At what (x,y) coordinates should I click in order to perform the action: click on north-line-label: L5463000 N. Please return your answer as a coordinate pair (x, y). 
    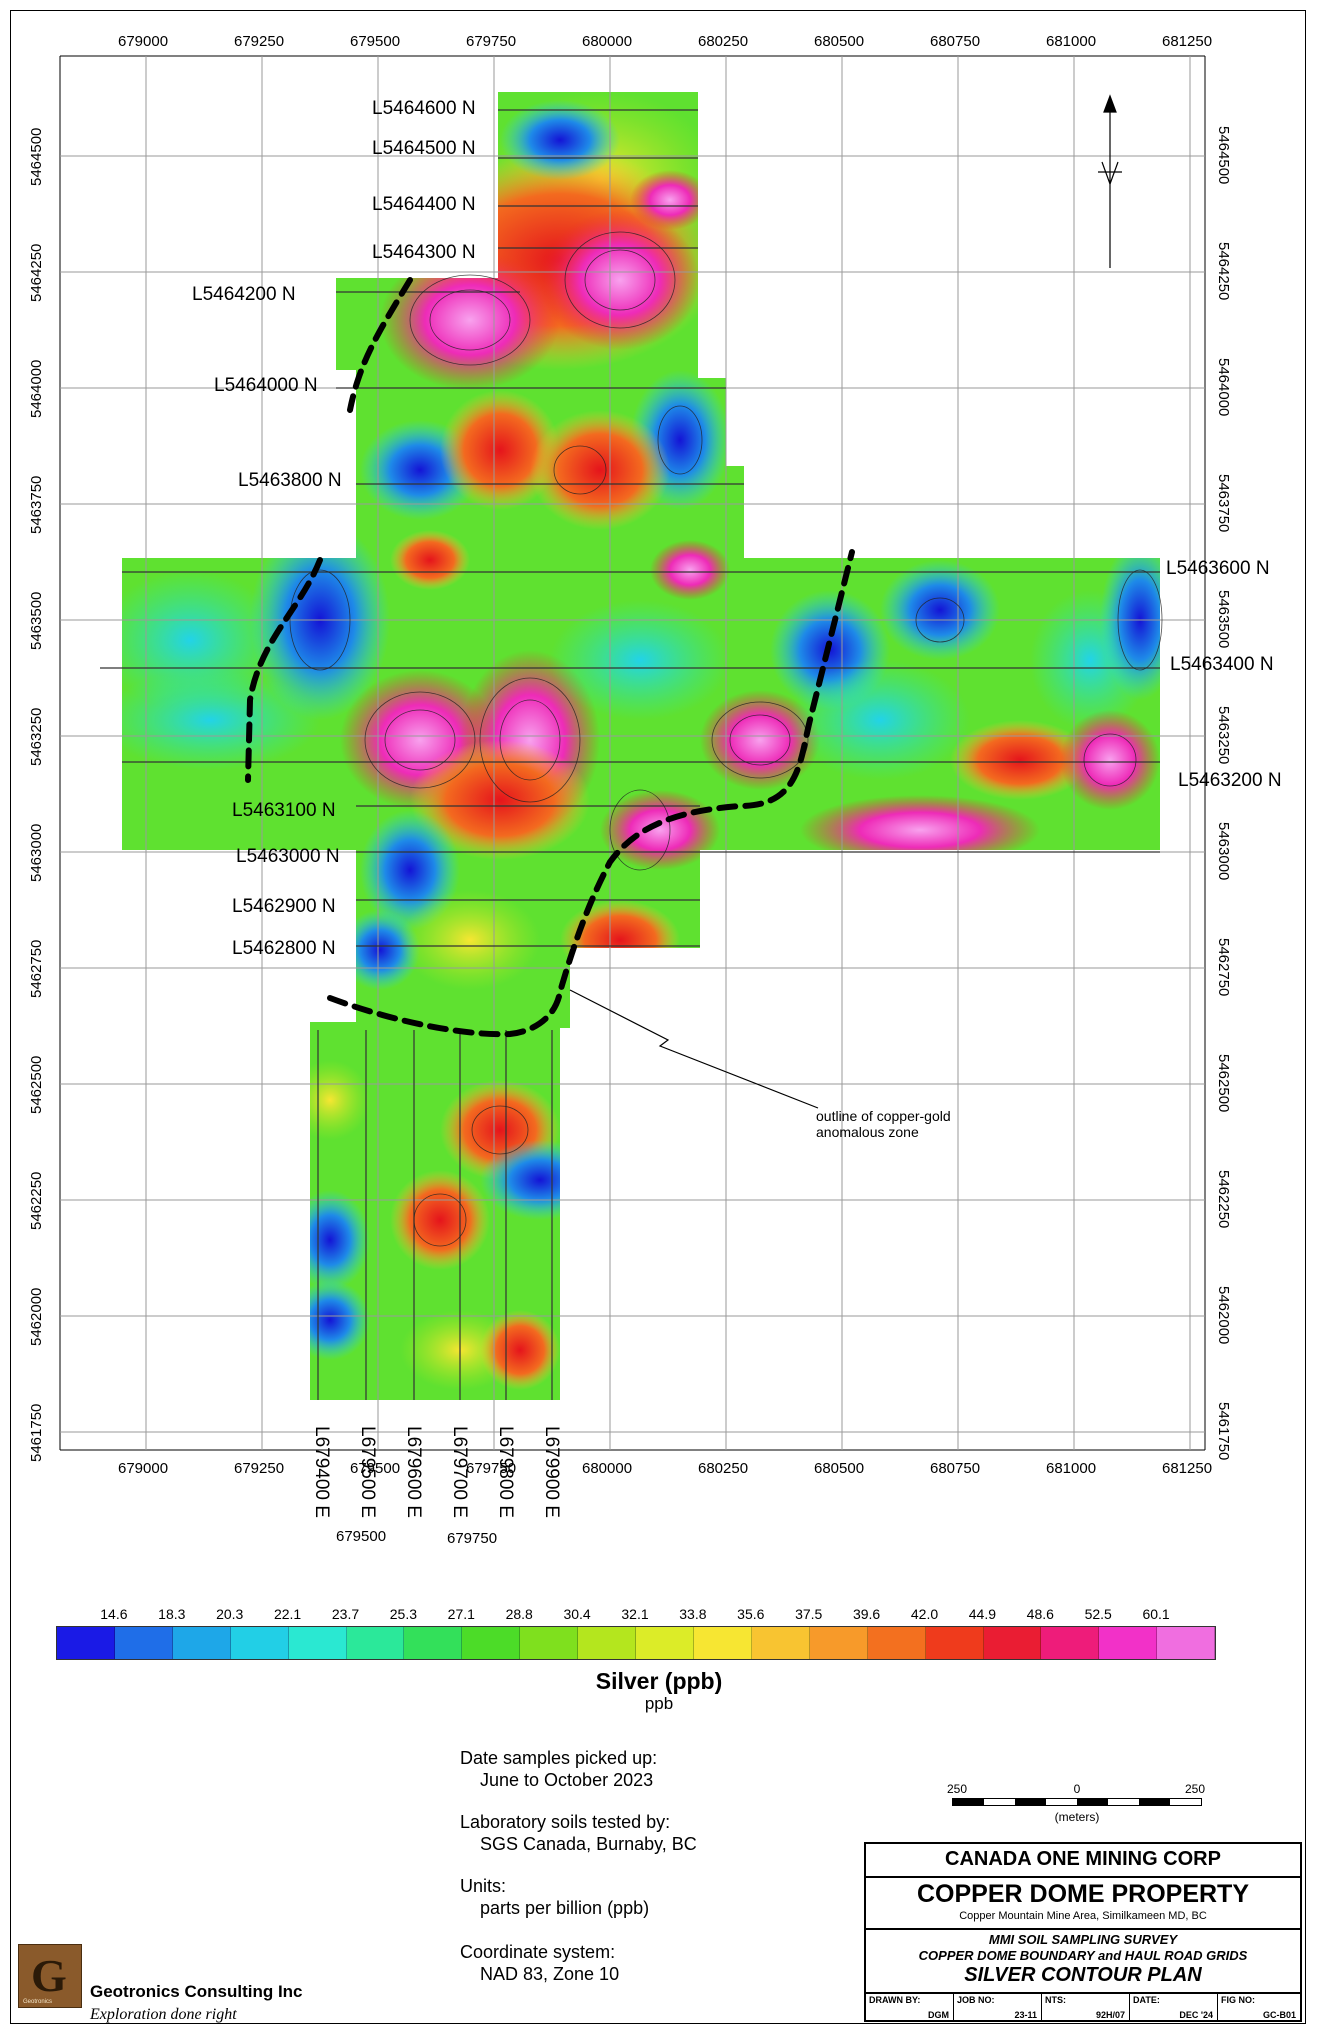
    Looking at the image, I should click on (288, 856).